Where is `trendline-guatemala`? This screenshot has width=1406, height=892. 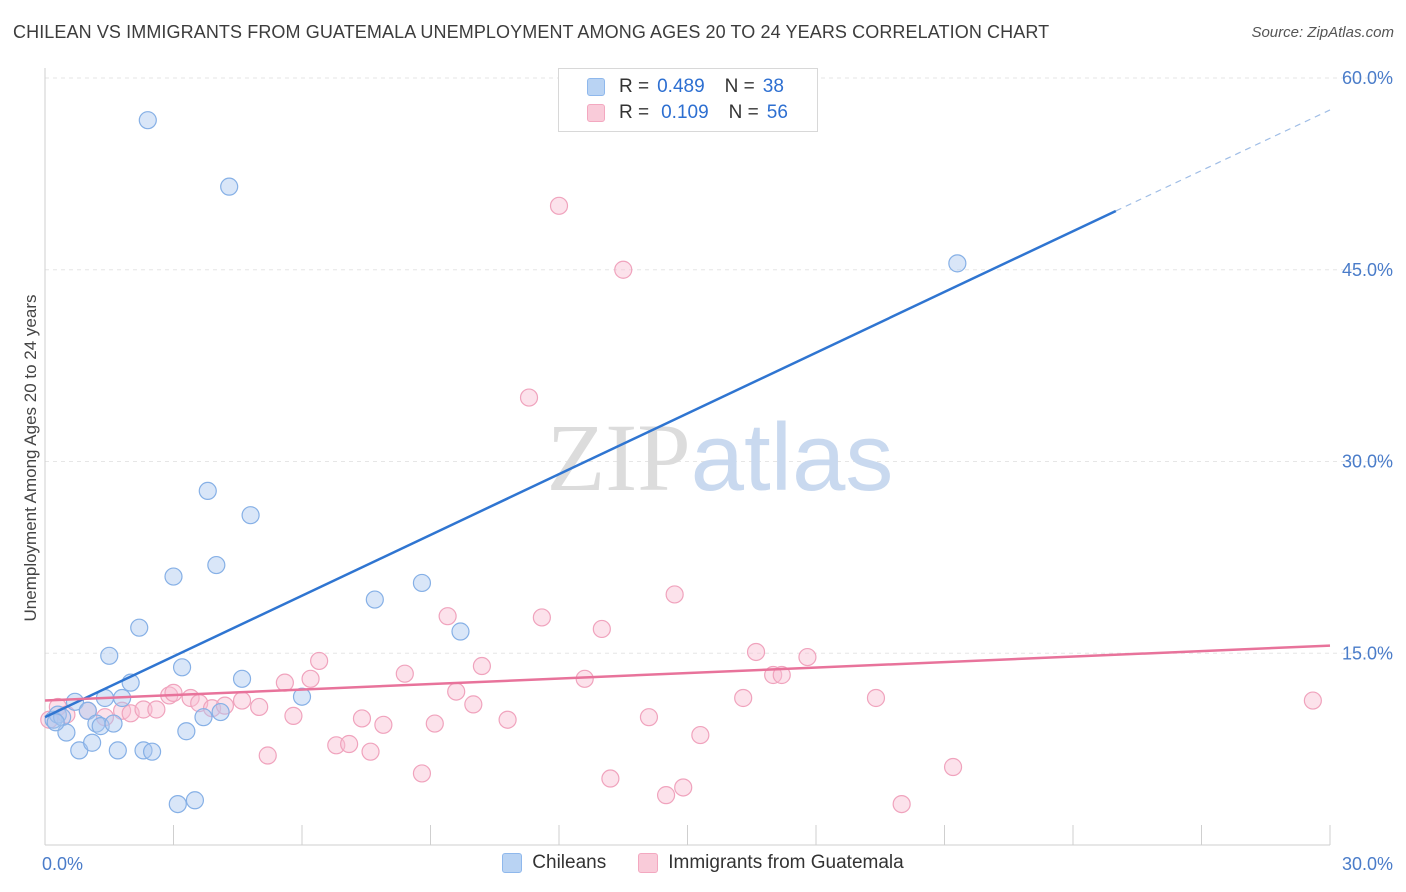
trendline-guatemala is located at coordinates (687, 673).